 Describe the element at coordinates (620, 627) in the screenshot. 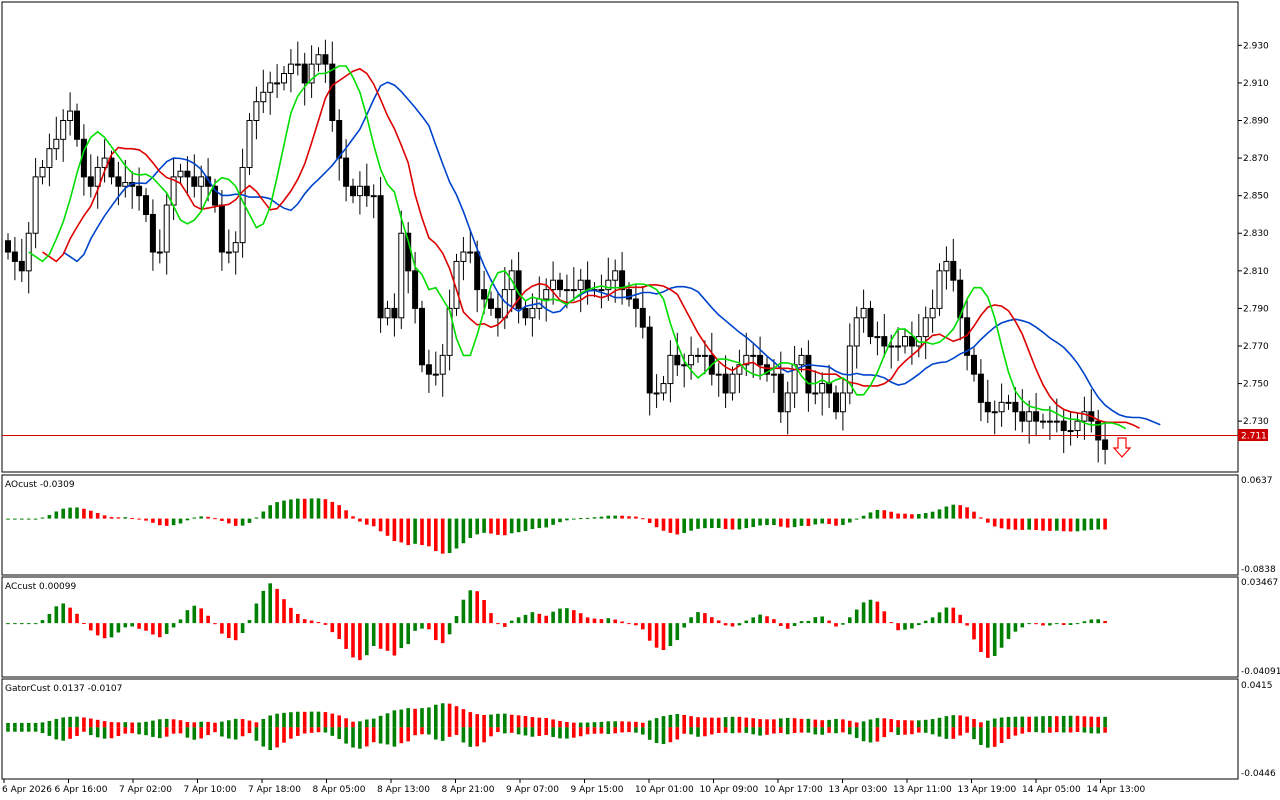

I see `ac-panel` at that location.